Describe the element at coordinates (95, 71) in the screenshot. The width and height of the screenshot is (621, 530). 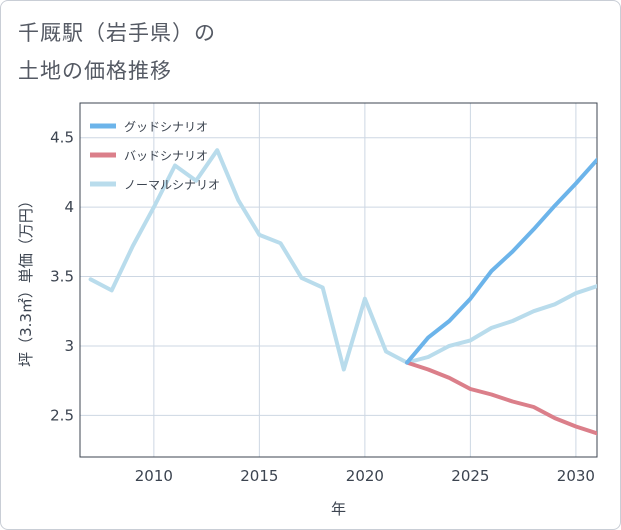
I see `chart-title-line2: 土地の価格推移` at that location.